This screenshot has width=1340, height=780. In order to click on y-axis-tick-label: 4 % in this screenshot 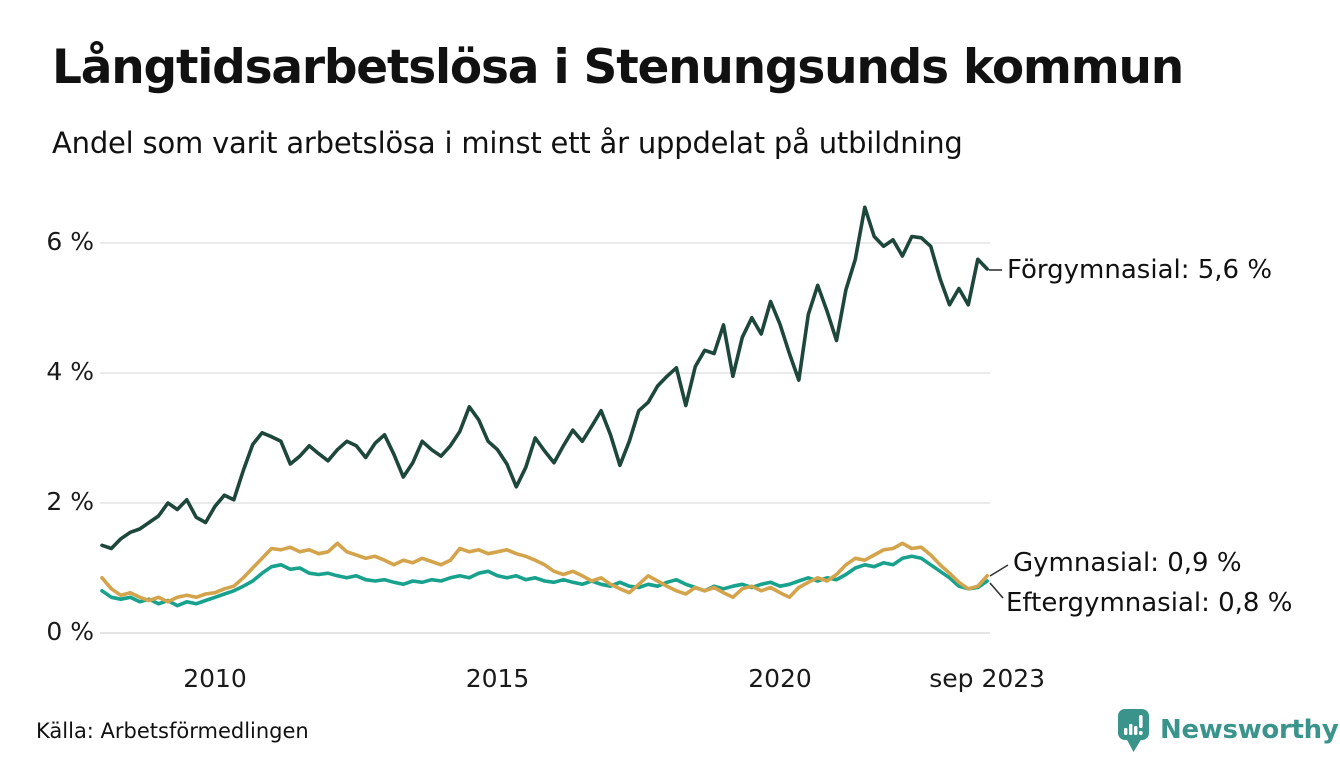, I will do `click(70, 371)`.